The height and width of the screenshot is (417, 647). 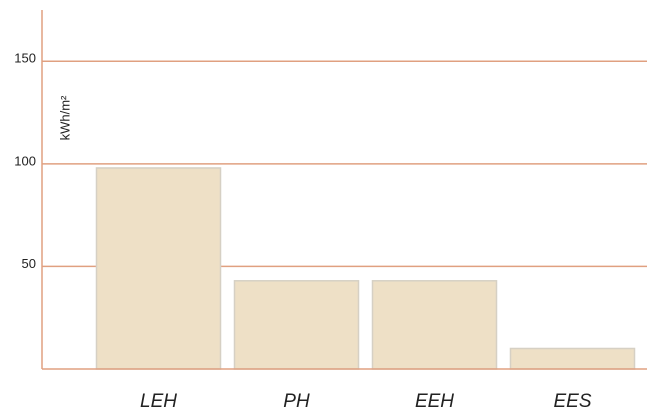 What do you see at coordinates (158, 401) in the screenshot?
I see `x-tick-label: LEH` at bounding box center [158, 401].